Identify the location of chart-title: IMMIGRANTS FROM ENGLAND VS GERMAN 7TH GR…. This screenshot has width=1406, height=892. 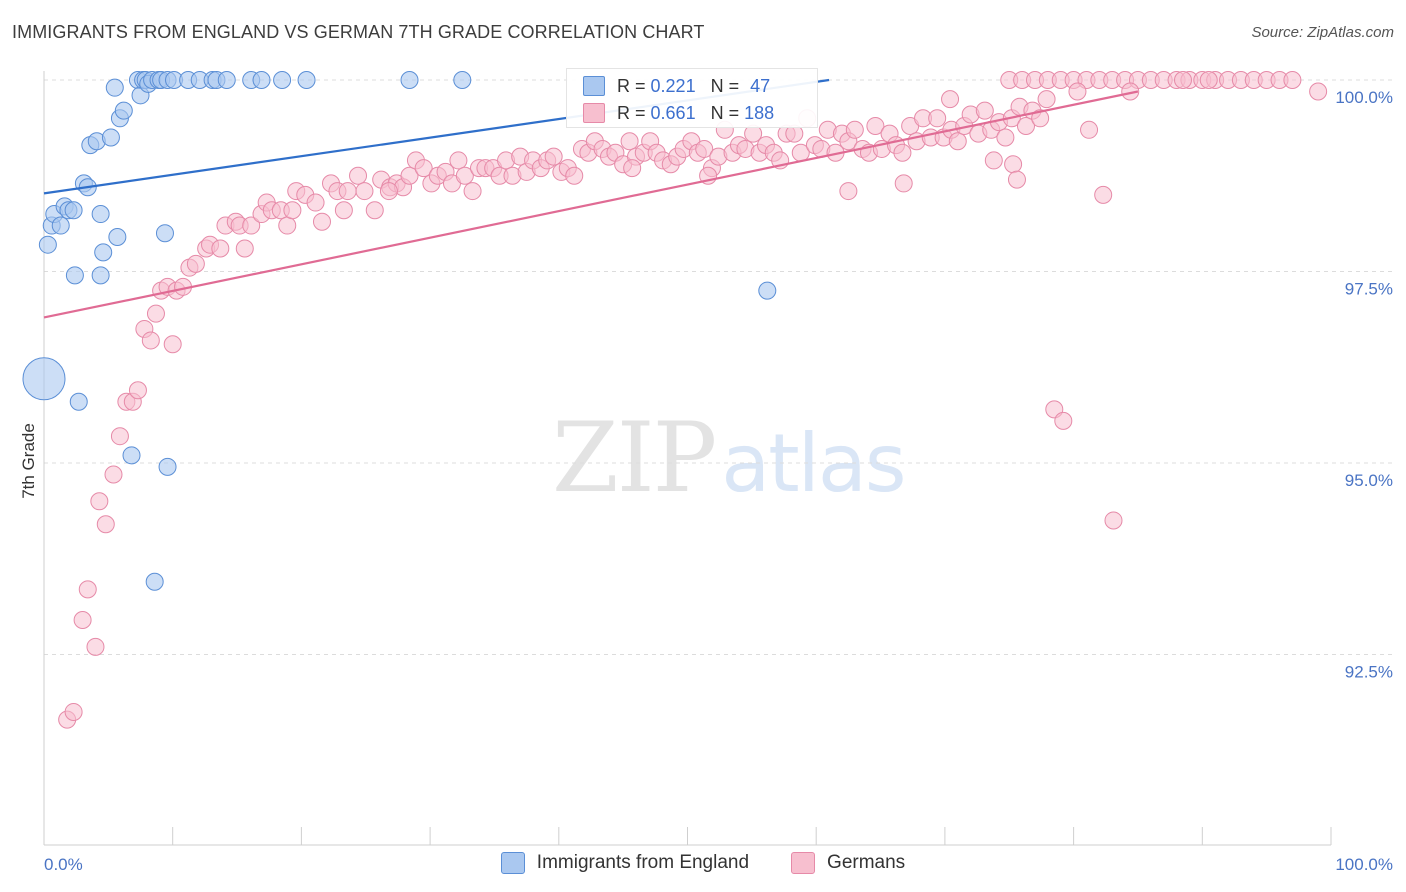
(358, 32).